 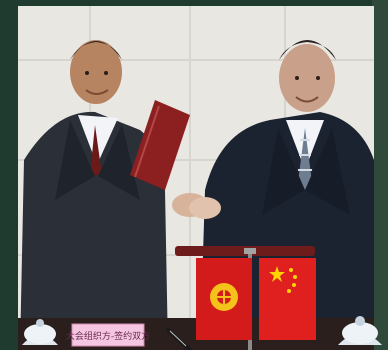 What do you see at coordinates (179, 339) in the screenshot?
I see `pen-icon` at bounding box center [179, 339].